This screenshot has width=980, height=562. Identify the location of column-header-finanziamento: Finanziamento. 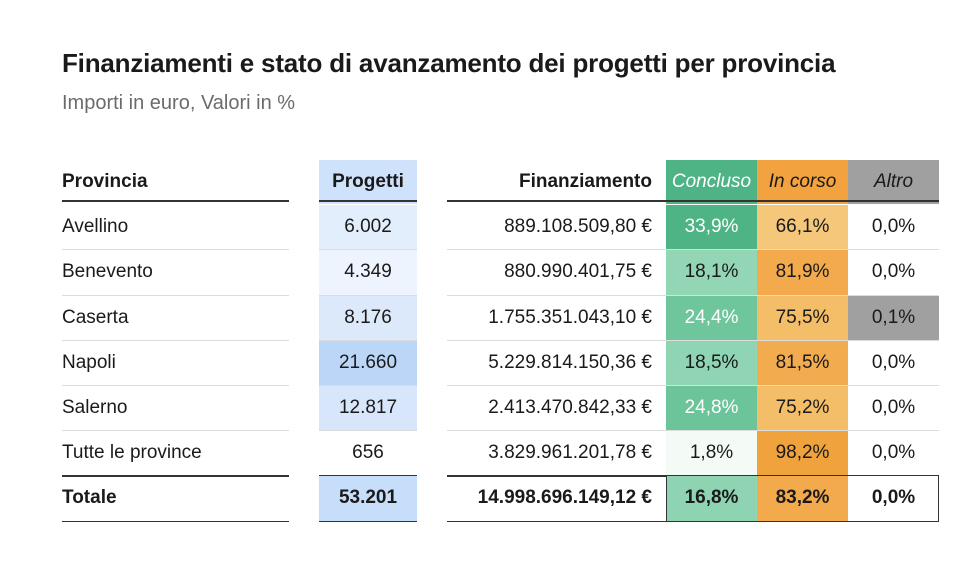
(585, 182).